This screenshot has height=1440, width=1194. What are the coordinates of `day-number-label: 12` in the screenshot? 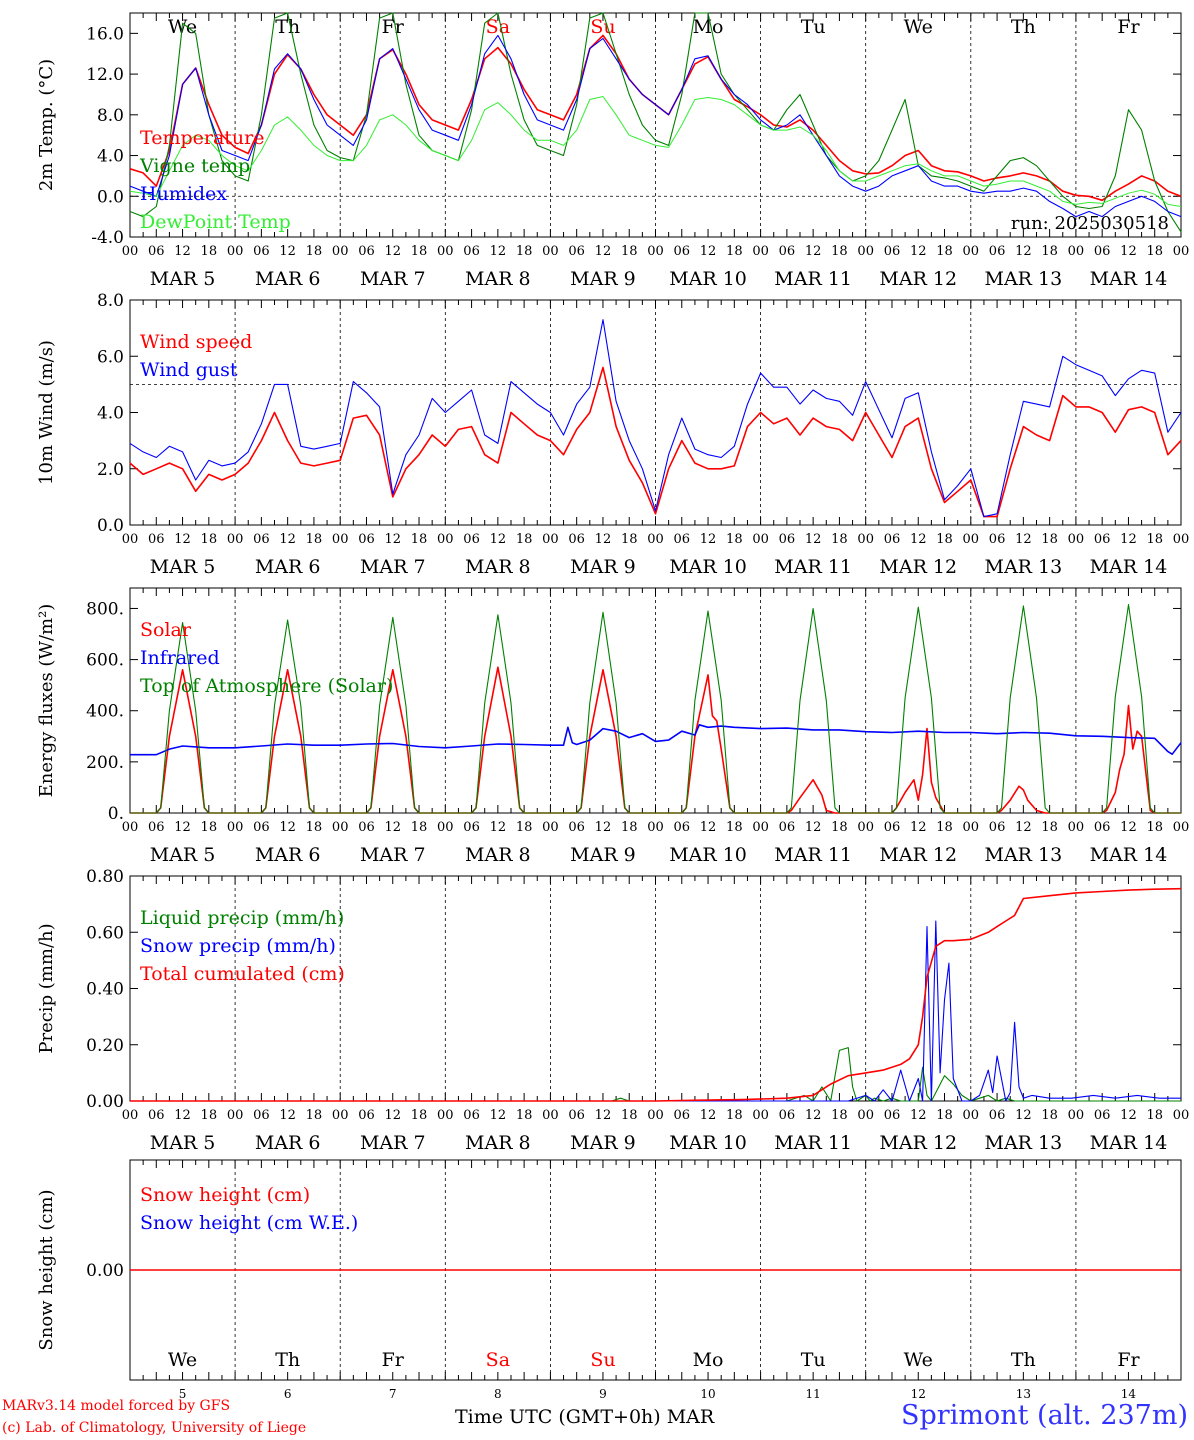 It's located at (918, 1394).